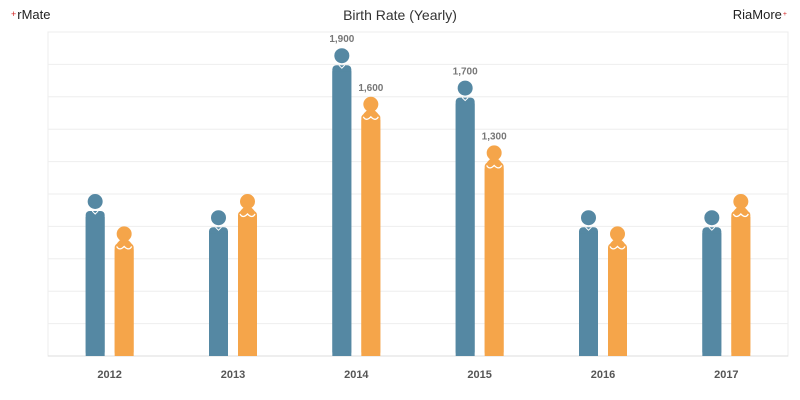 Image resolution: width=800 pixels, height=400 pixels. Describe the element at coordinates (494, 136) in the screenshot. I see `data-label: 1,300` at that location.